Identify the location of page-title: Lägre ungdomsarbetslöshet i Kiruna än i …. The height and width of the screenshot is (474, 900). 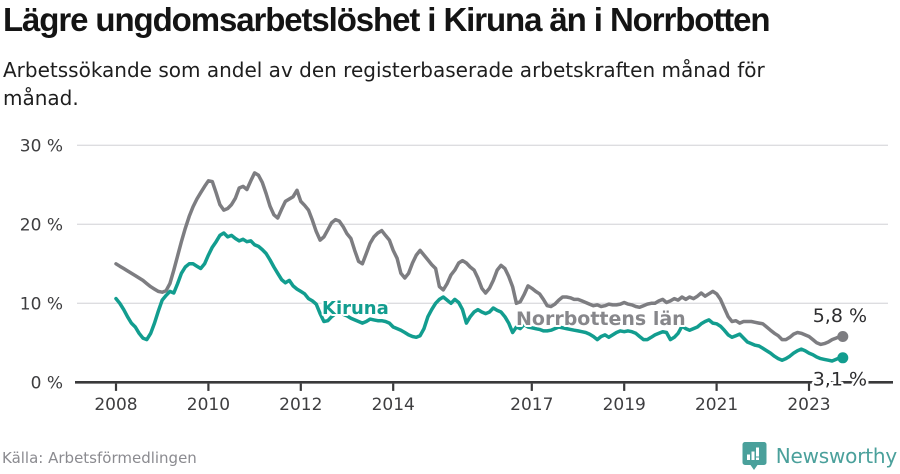
(387, 19).